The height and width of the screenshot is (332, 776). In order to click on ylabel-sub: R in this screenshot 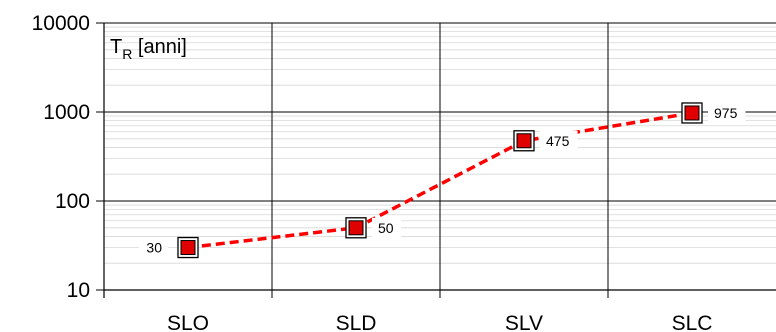, I will do `click(127, 54)`.